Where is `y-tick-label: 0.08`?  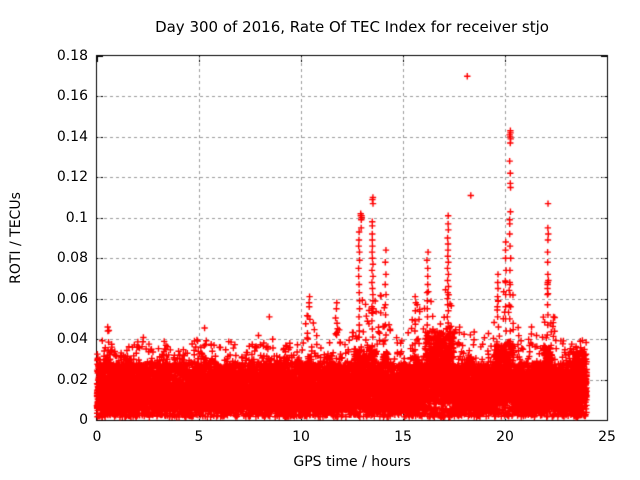
y-tick-label: 0.08 is located at coordinates (72, 258).